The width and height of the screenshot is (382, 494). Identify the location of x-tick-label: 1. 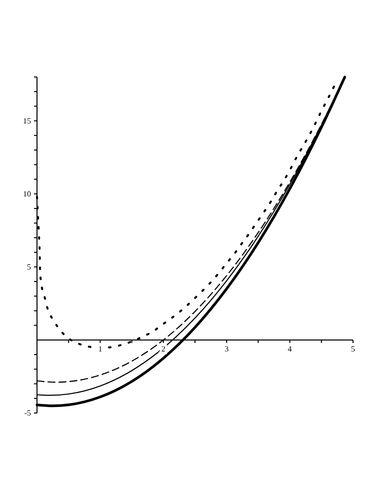
(100, 349).